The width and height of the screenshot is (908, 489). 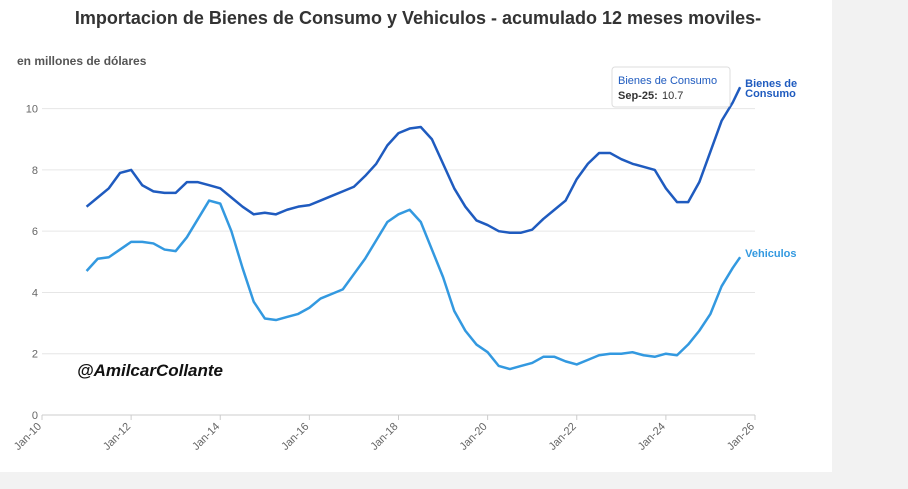 I want to click on y-tick-label: 4, so click(x=35, y=293).